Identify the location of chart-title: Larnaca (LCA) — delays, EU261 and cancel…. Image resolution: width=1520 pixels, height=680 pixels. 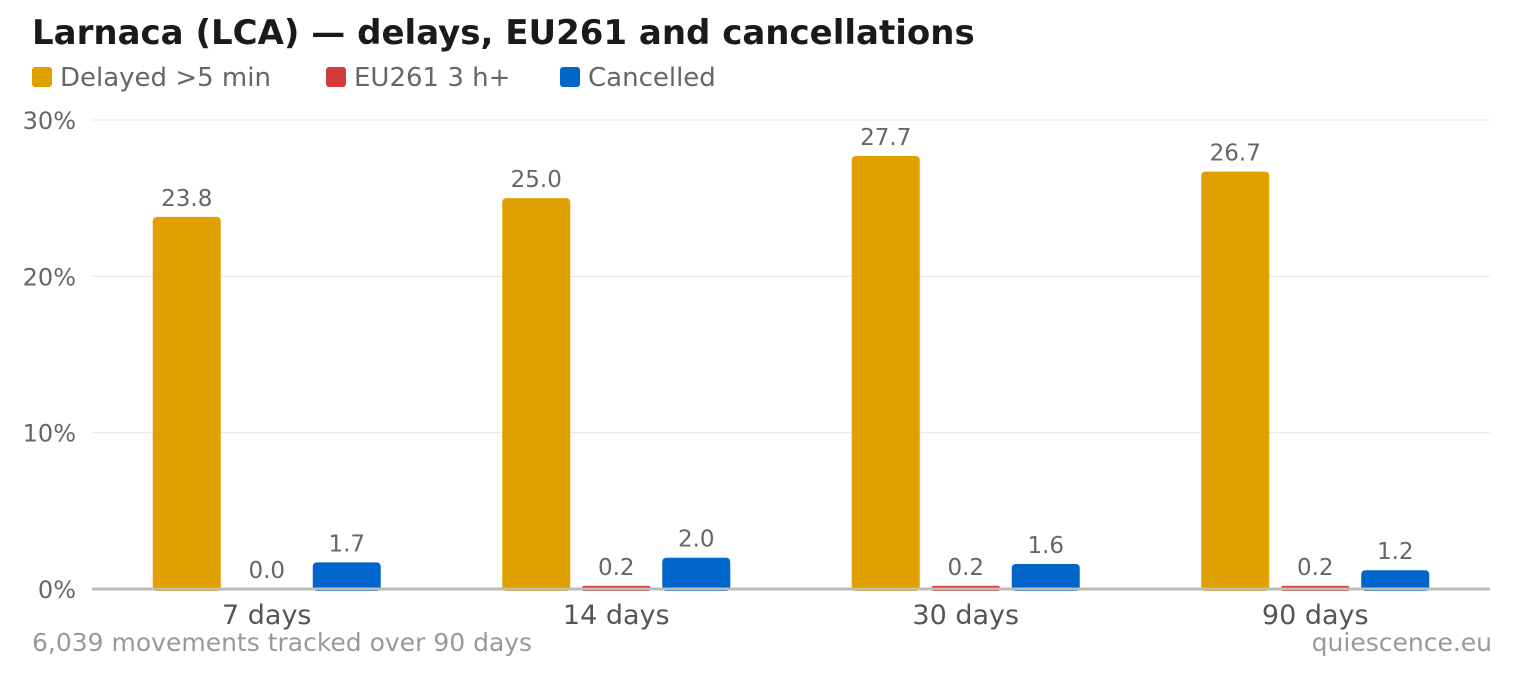
(503, 33).